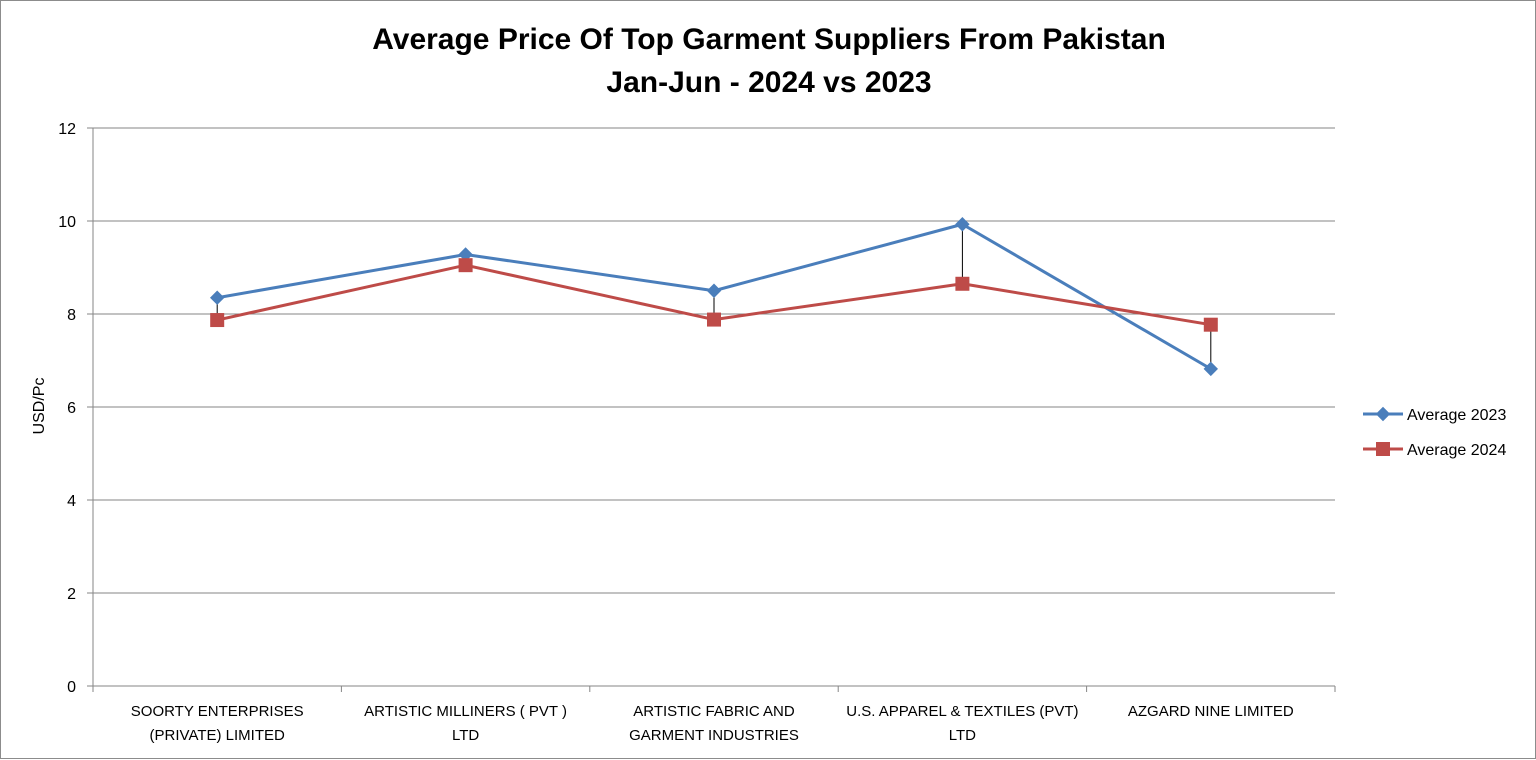  What do you see at coordinates (768, 82) in the screenshot?
I see `chart-subtitle: Jan-Jun - 2024 vs 2023` at bounding box center [768, 82].